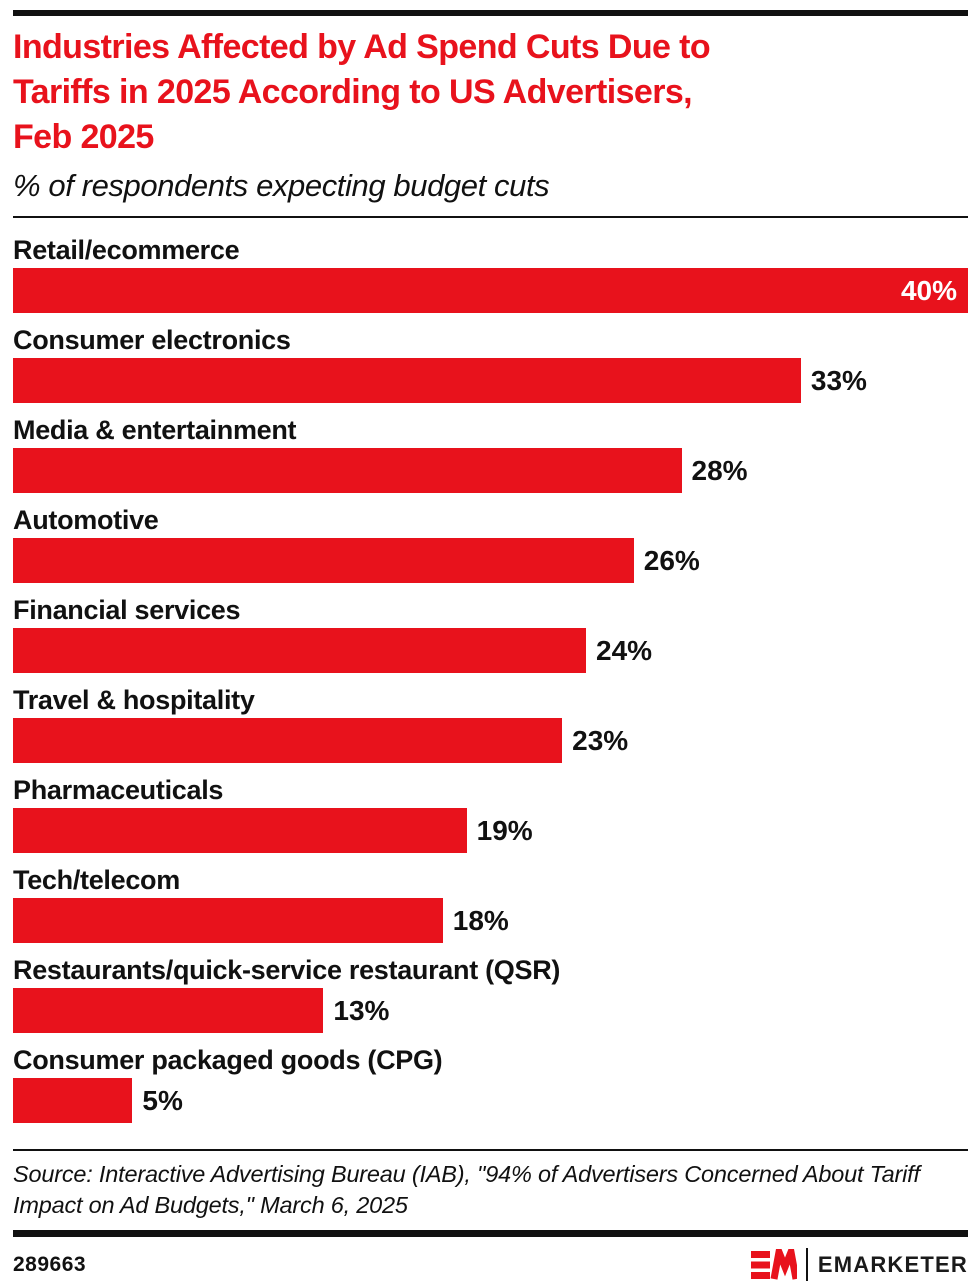 This screenshot has width=980, height=1283. Describe the element at coordinates (155, 430) in the screenshot. I see `category-label: Media & entertainment` at that location.